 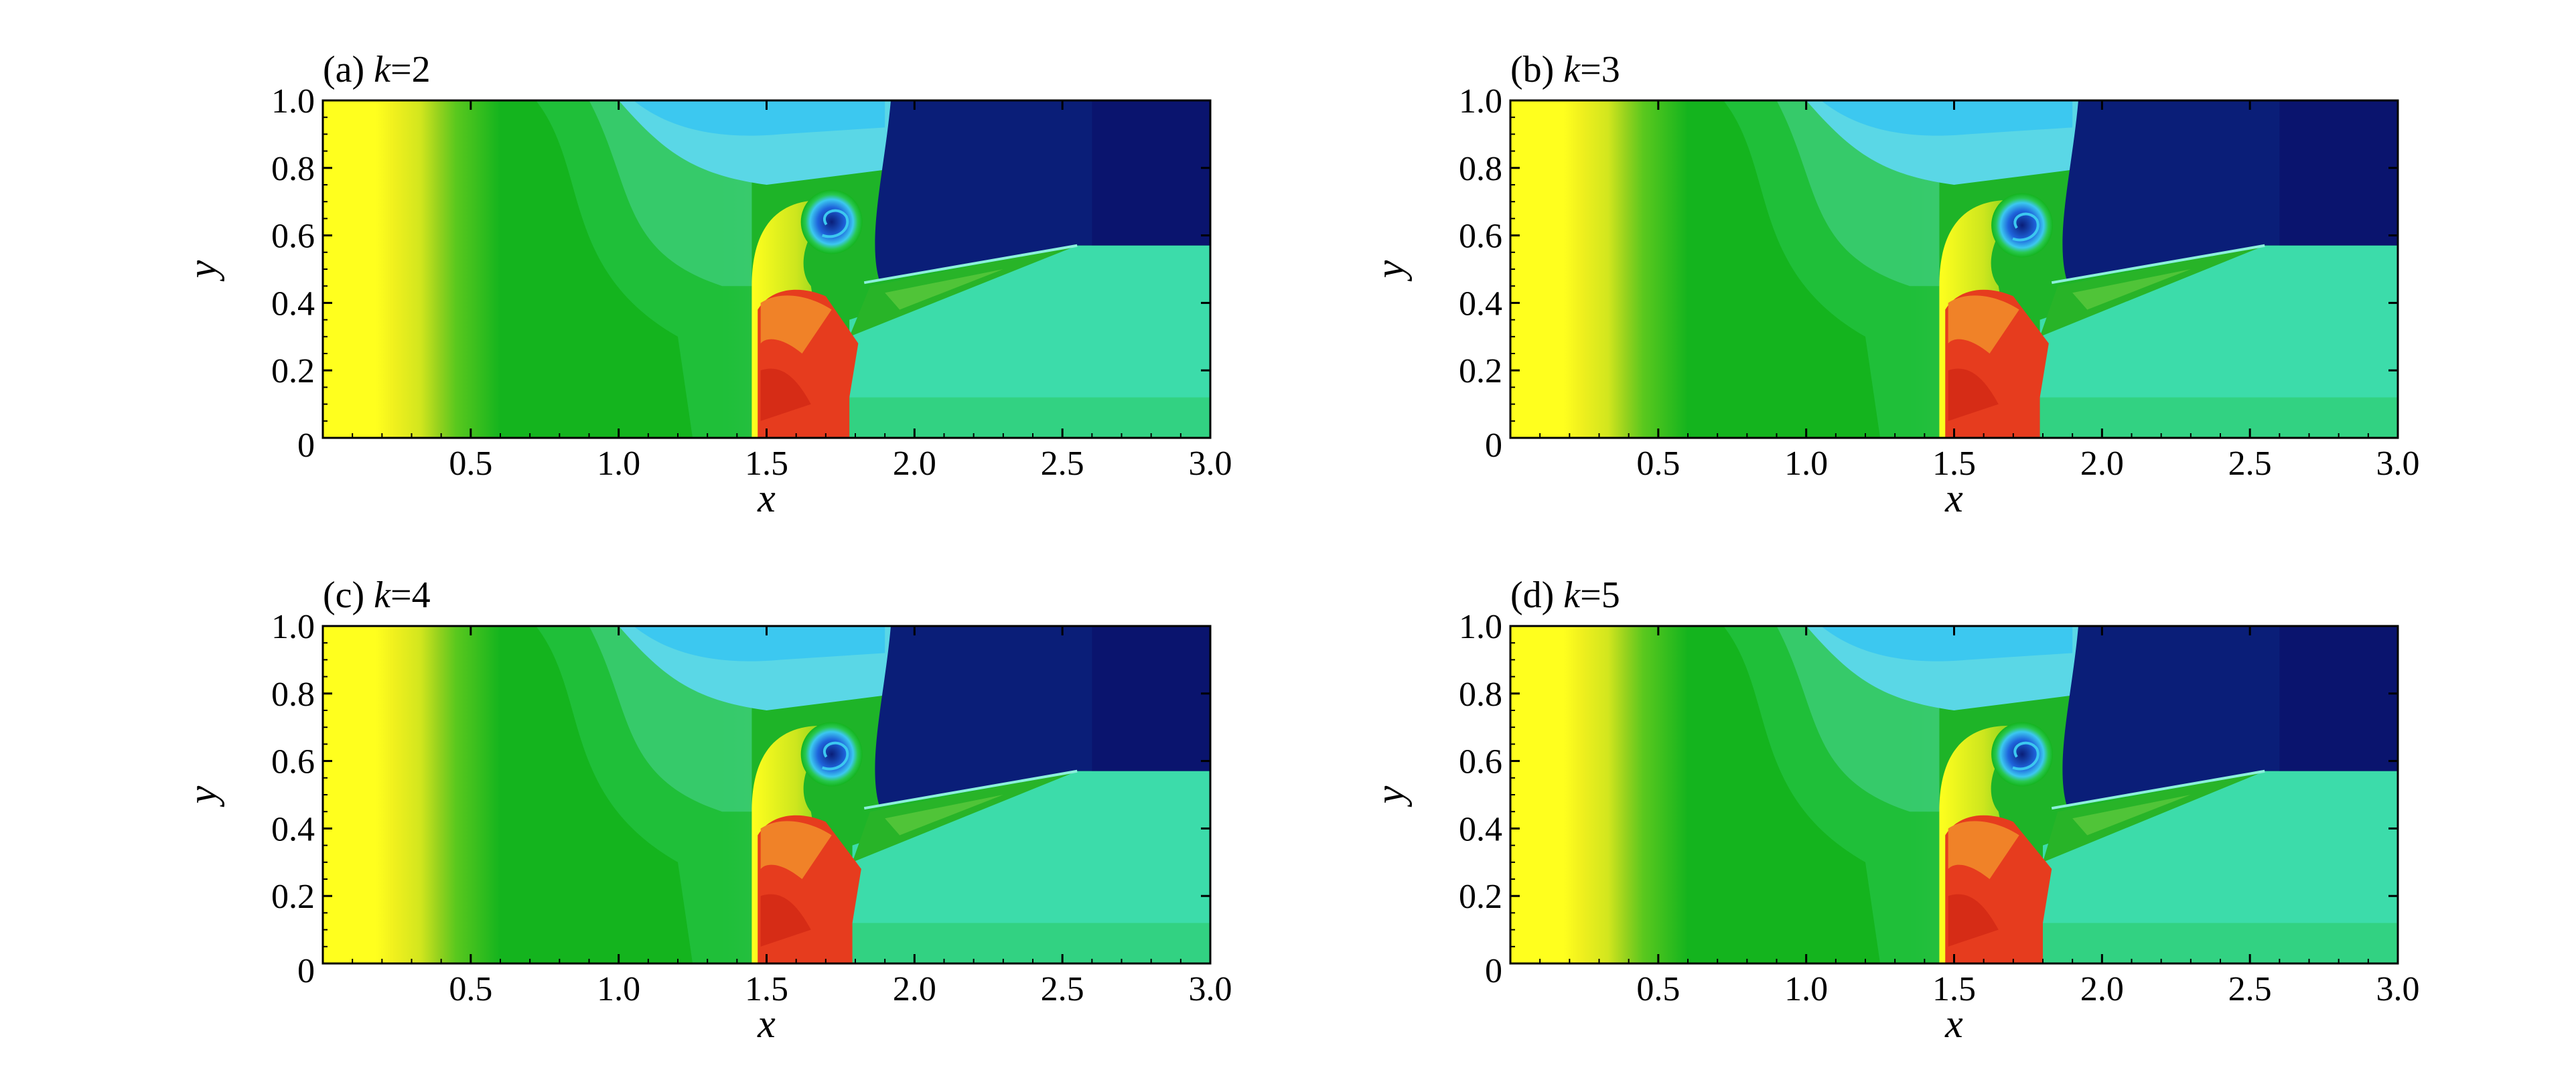 I want to click on param-value: =5, so click(x=1600, y=595).